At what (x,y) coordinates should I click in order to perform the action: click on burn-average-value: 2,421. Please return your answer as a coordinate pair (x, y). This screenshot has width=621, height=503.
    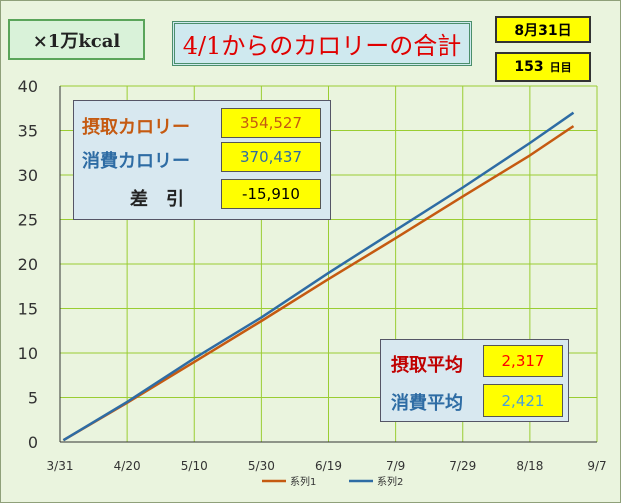
    Looking at the image, I should click on (523, 400).